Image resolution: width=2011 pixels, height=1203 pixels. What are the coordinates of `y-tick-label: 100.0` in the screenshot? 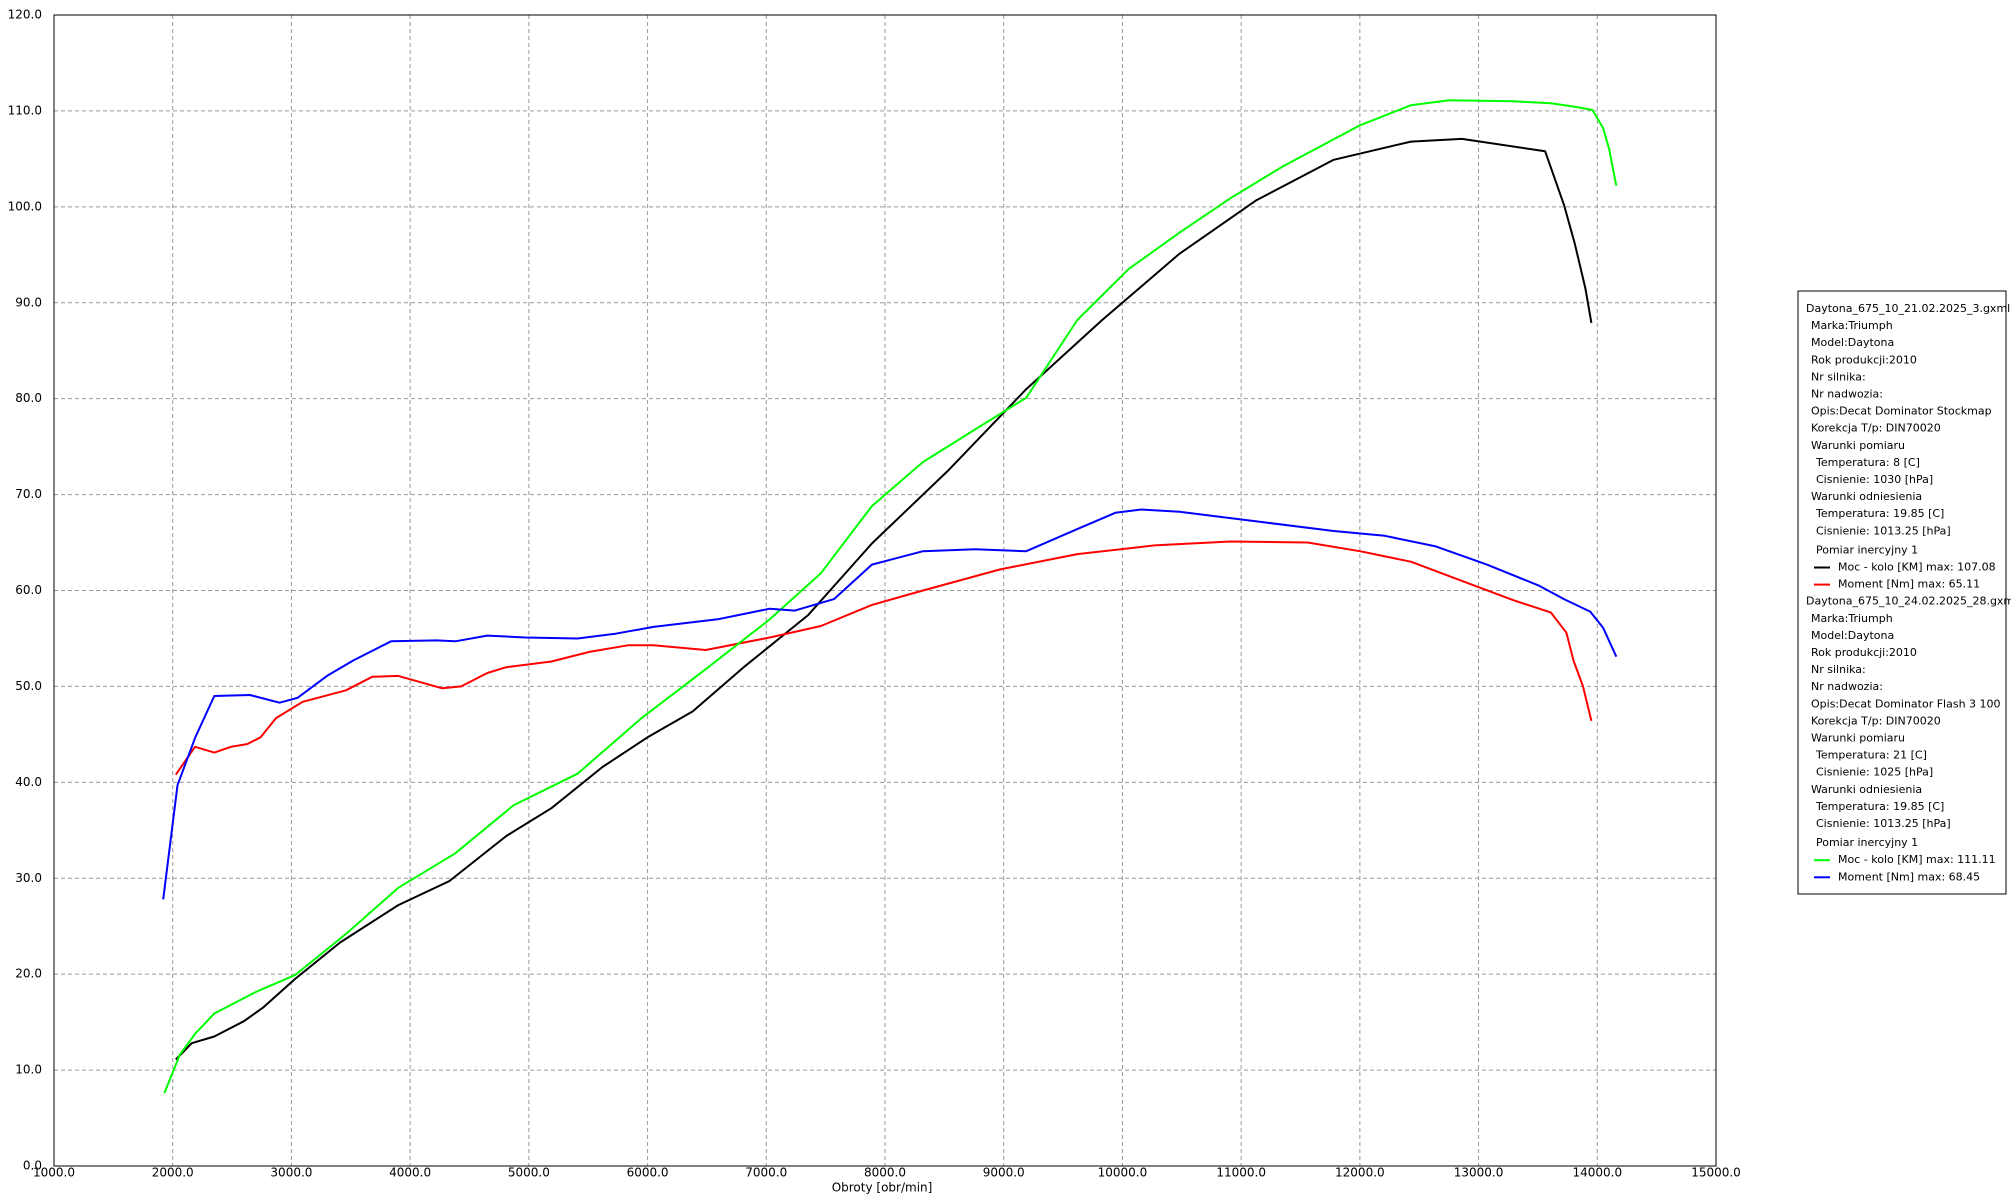 It's located at (25, 206).